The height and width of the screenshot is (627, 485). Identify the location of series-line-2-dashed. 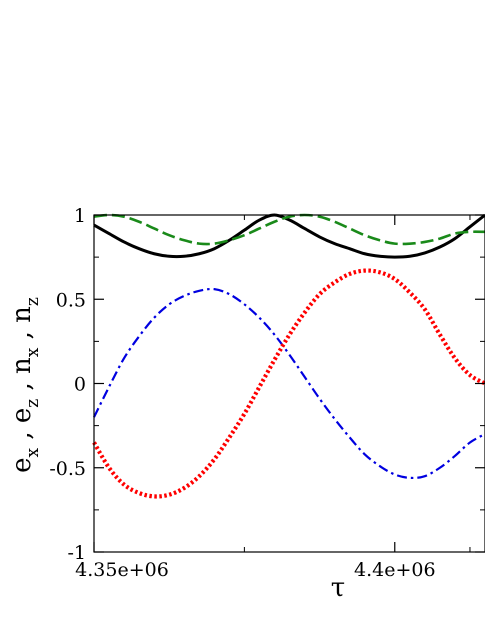
(289, 229).